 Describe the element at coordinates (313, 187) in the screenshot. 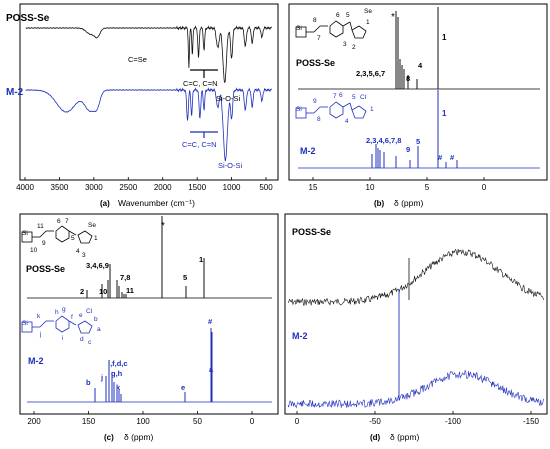

I see `panel-b-tick-label: 15` at that location.